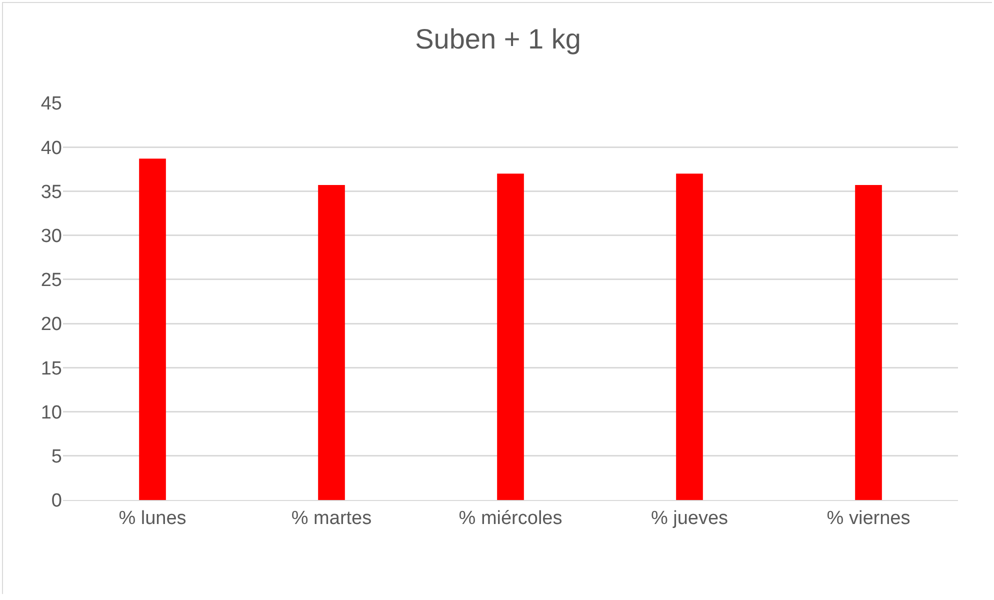 This screenshot has width=994, height=600. Describe the element at coordinates (331, 518) in the screenshot. I see `x-tick-label: % martes` at that location.